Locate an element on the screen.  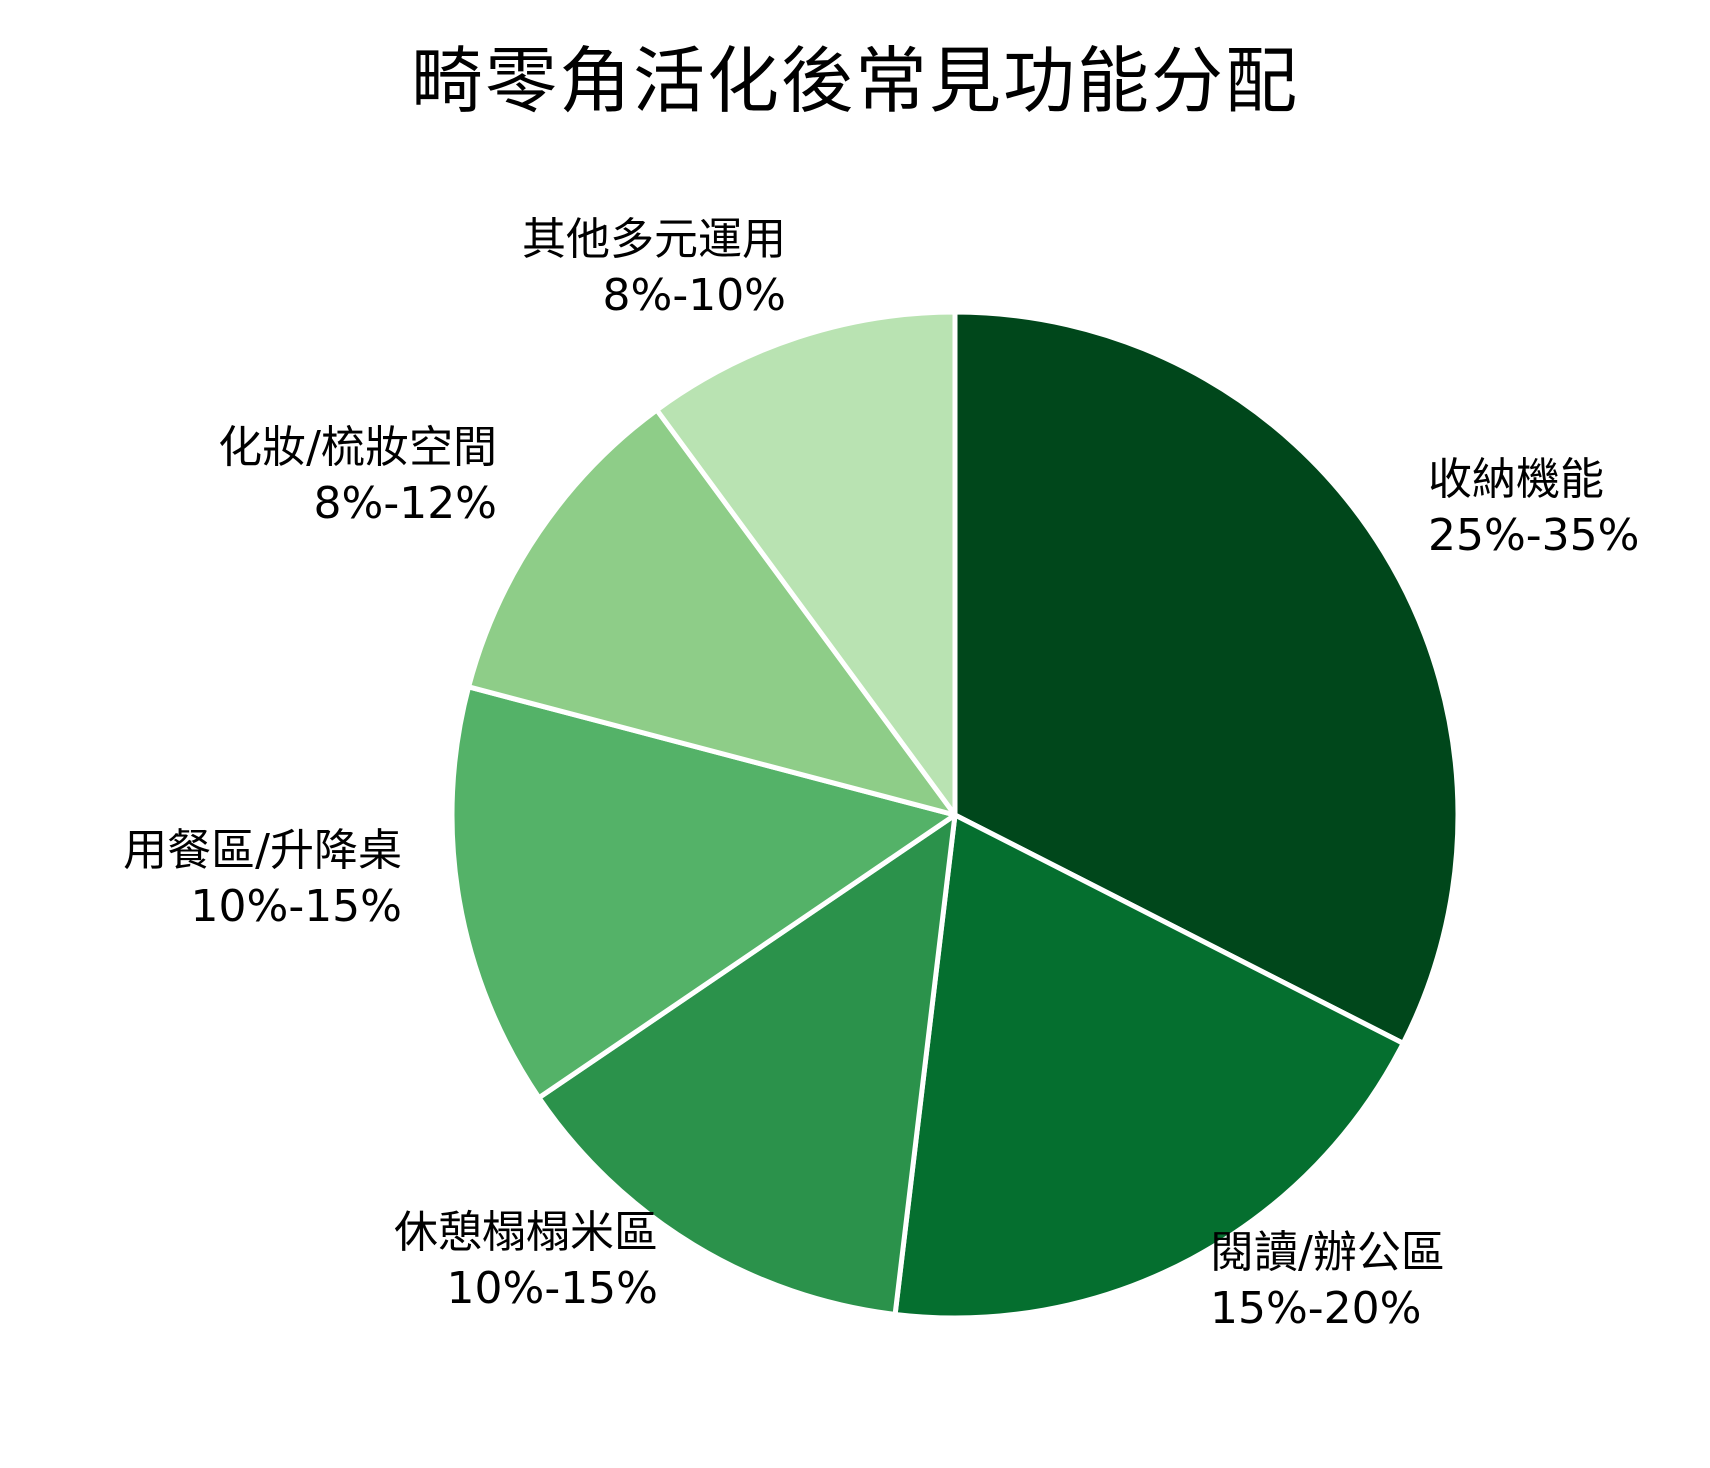
slice-label-name: 收納機能 is located at coordinates (1516, 479).